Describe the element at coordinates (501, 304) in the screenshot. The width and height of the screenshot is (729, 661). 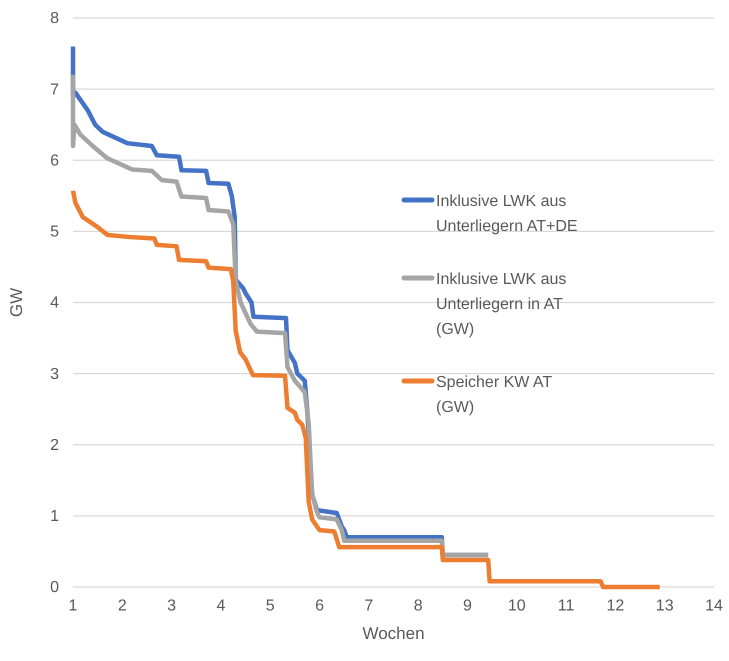
I see `legend-label: Inklusive LWK aus Unterliegern in AT (GW)` at that location.